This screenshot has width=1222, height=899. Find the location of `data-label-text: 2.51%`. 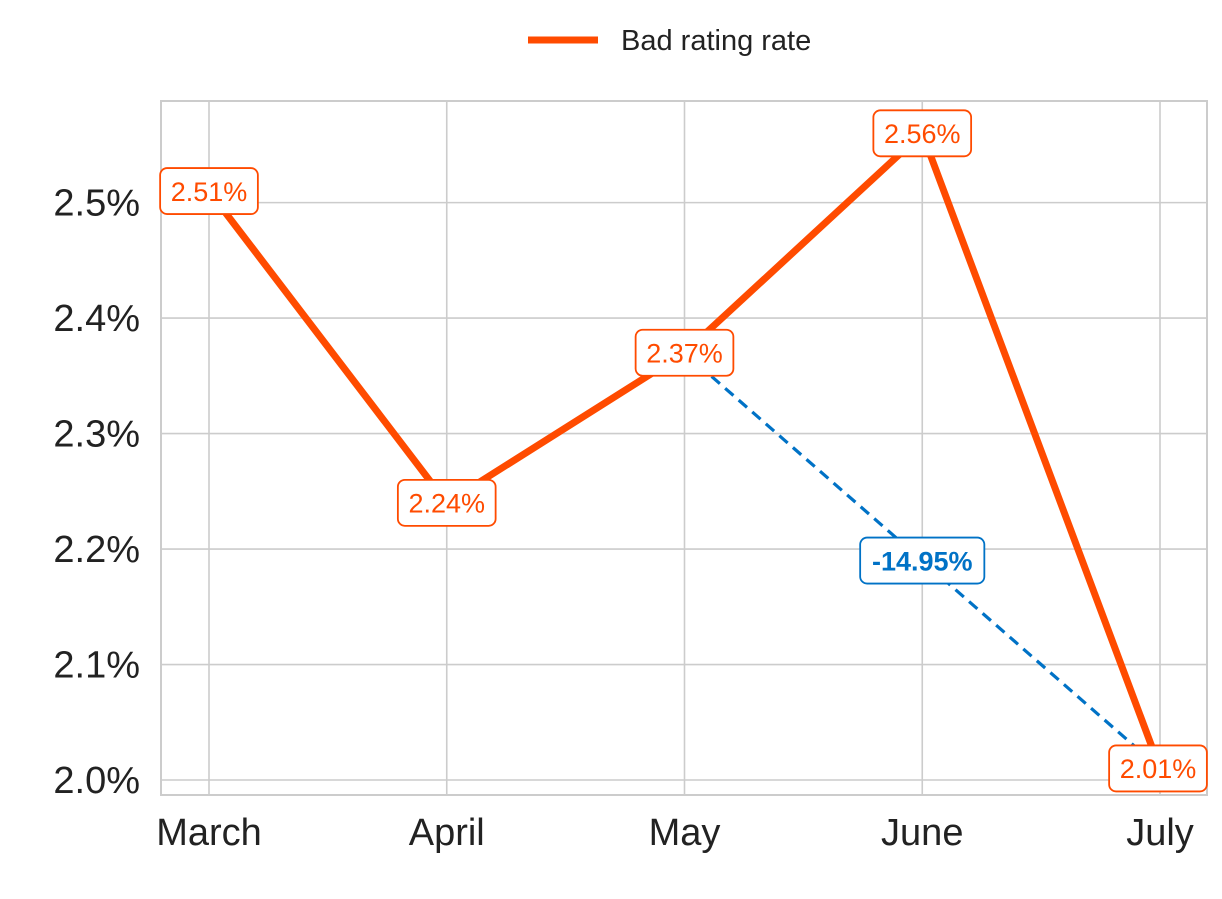

data-label-text: 2.51% is located at coordinates (209, 192).